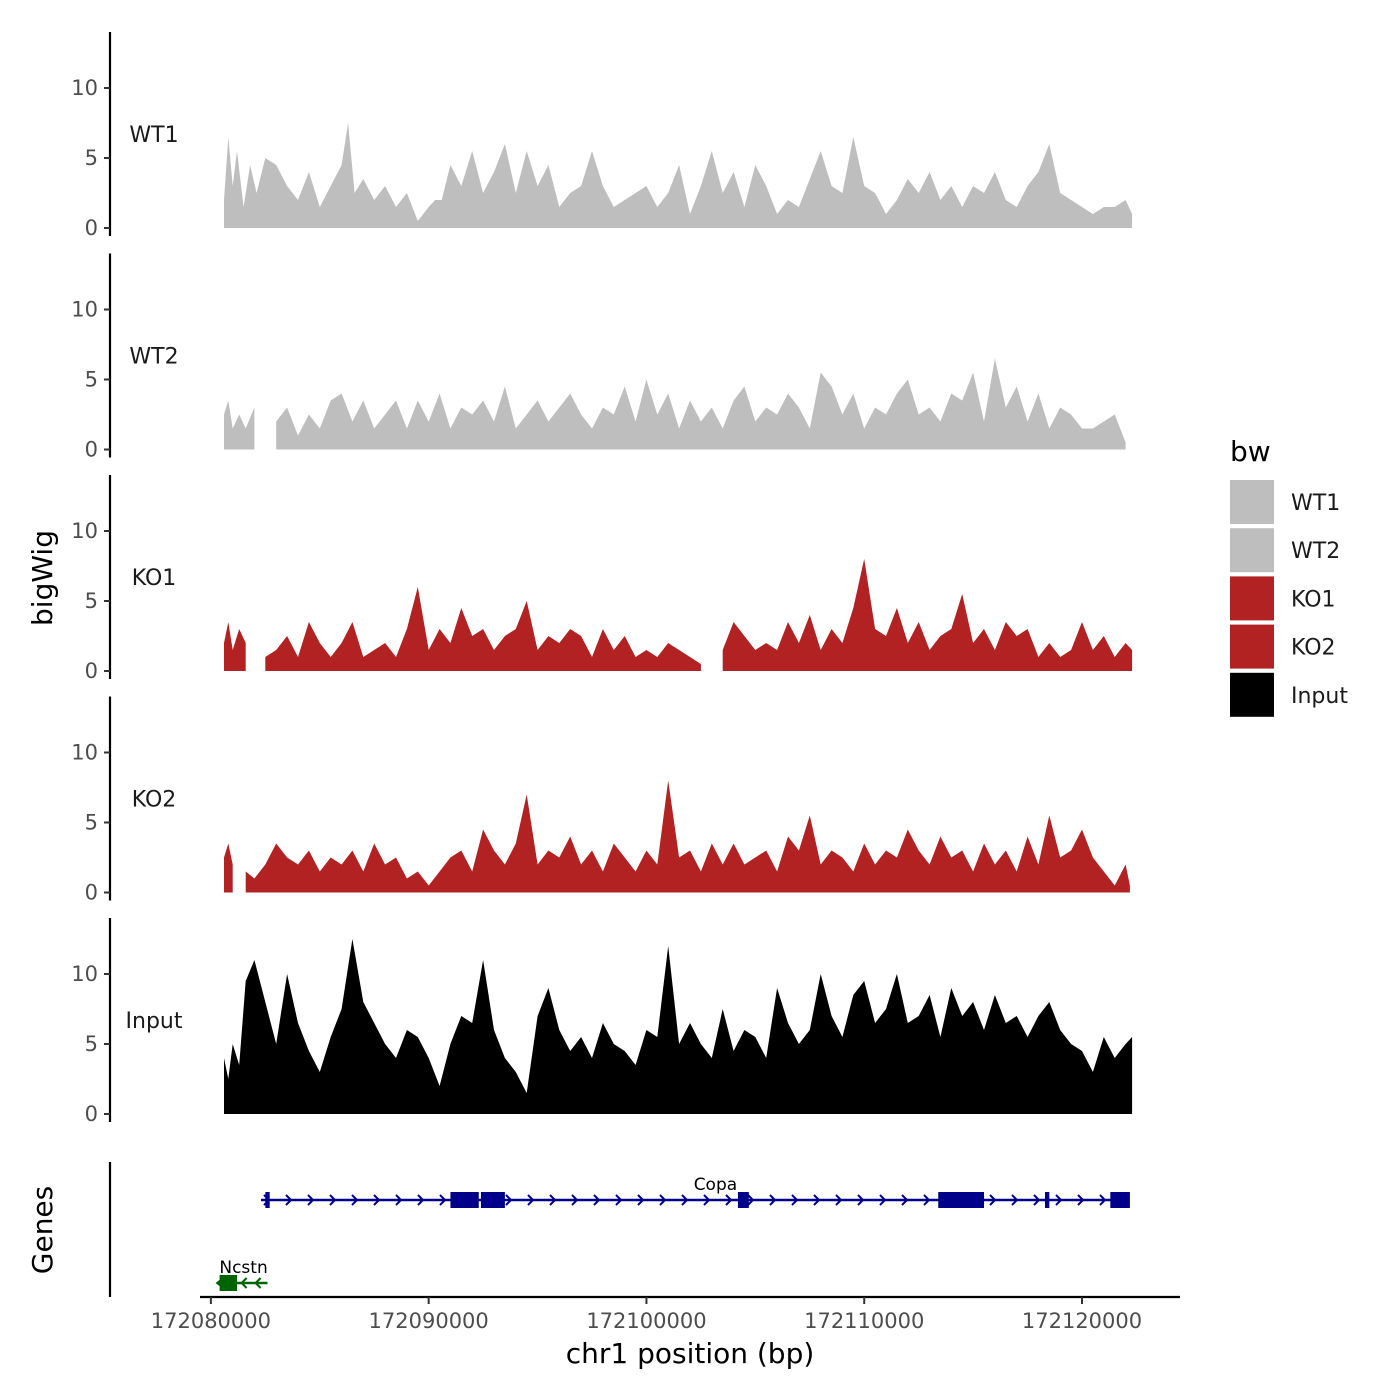 Image resolution: width=1400 pixels, height=1400 pixels. What do you see at coordinates (1252, 646) in the screenshot?
I see `legend-key-ko2` at bounding box center [1252, 646].